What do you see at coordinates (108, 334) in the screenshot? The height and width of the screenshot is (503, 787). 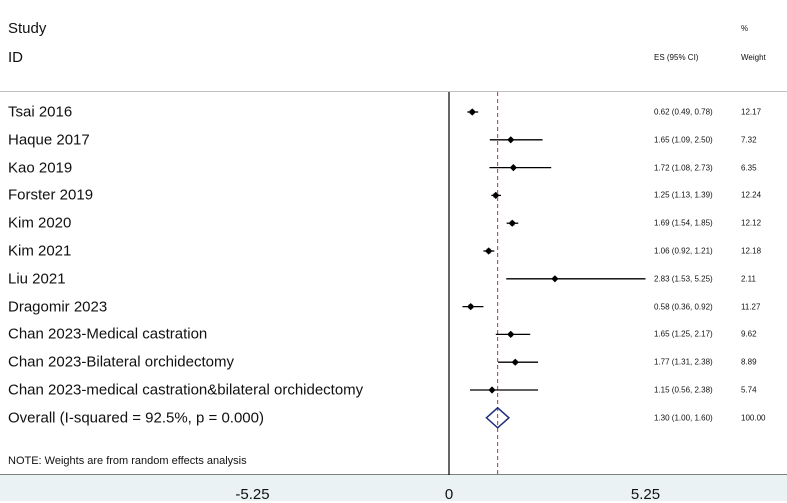 I see `study-label: Chan 2023-Medical castration` at bounding box center [108, 334].